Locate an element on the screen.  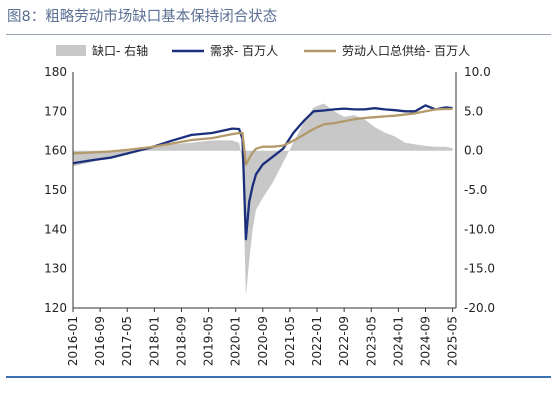
x-tick-label: 2020-09 is located at coordinates (263, 341).